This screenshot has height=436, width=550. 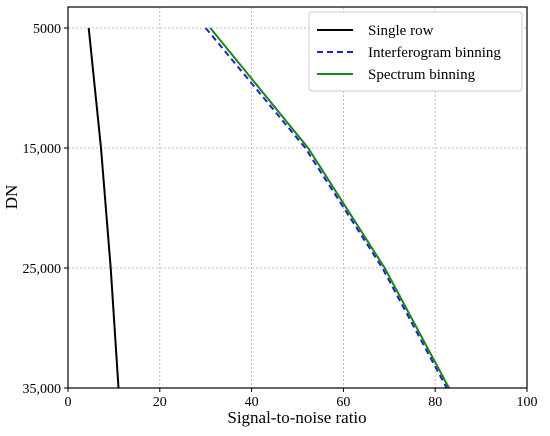 I want to click on y-tick-label: 25,000, so click(x=42, y=269).